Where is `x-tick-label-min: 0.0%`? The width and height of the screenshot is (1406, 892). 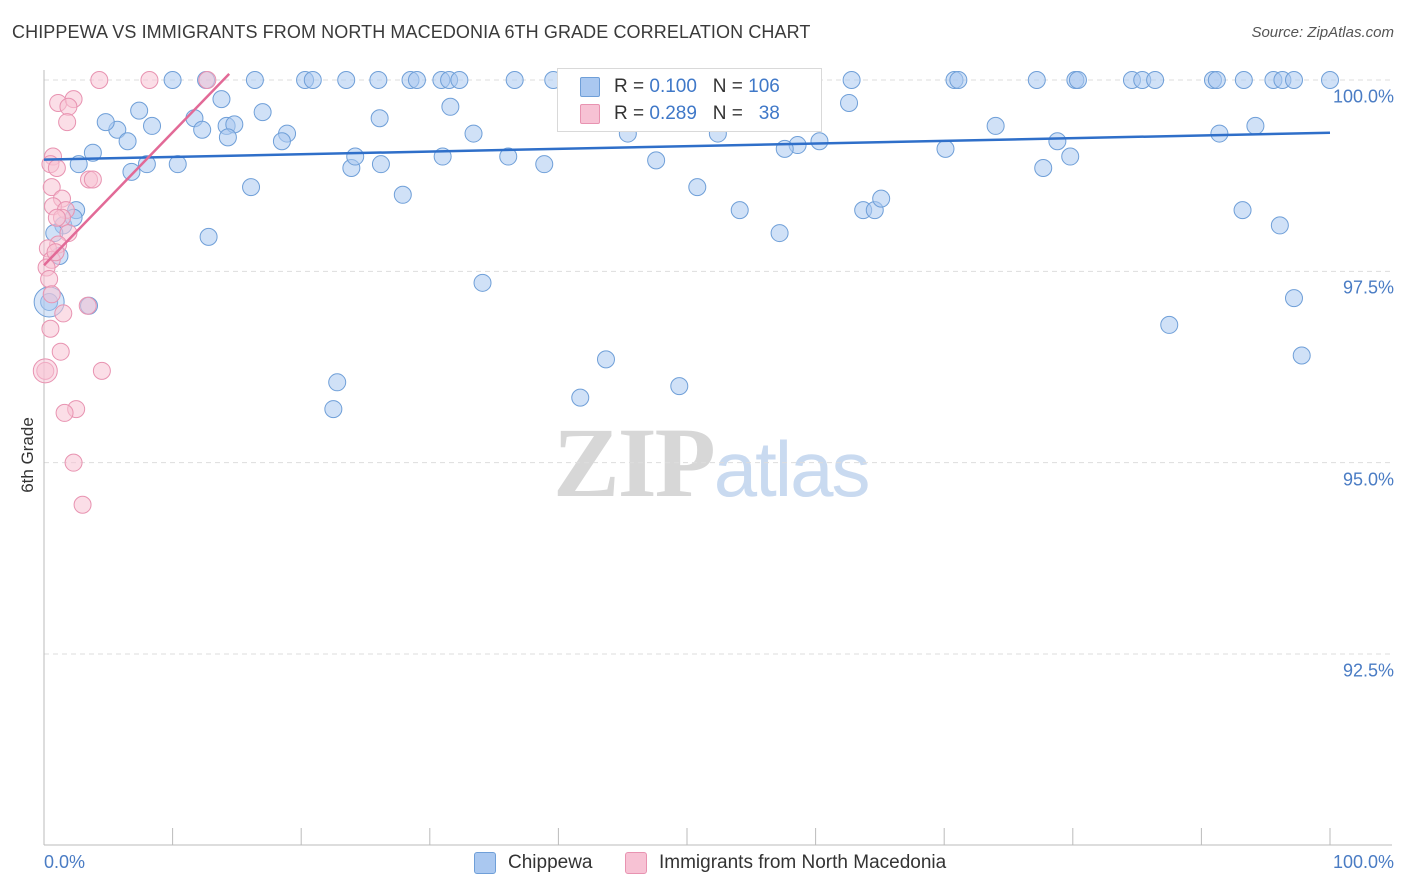 x-tick-label-min: 0.0% is located at coordinates (65, 862).